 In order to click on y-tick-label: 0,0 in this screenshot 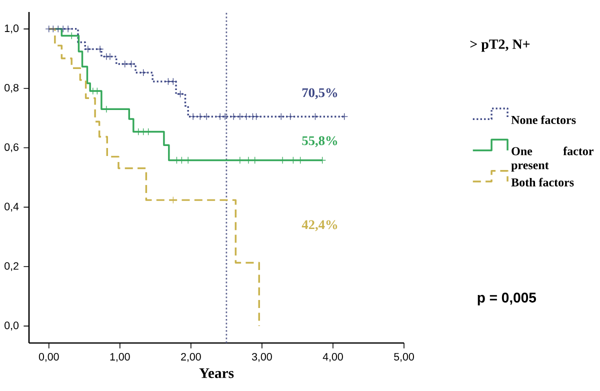, I will do `click(11, 326)`.